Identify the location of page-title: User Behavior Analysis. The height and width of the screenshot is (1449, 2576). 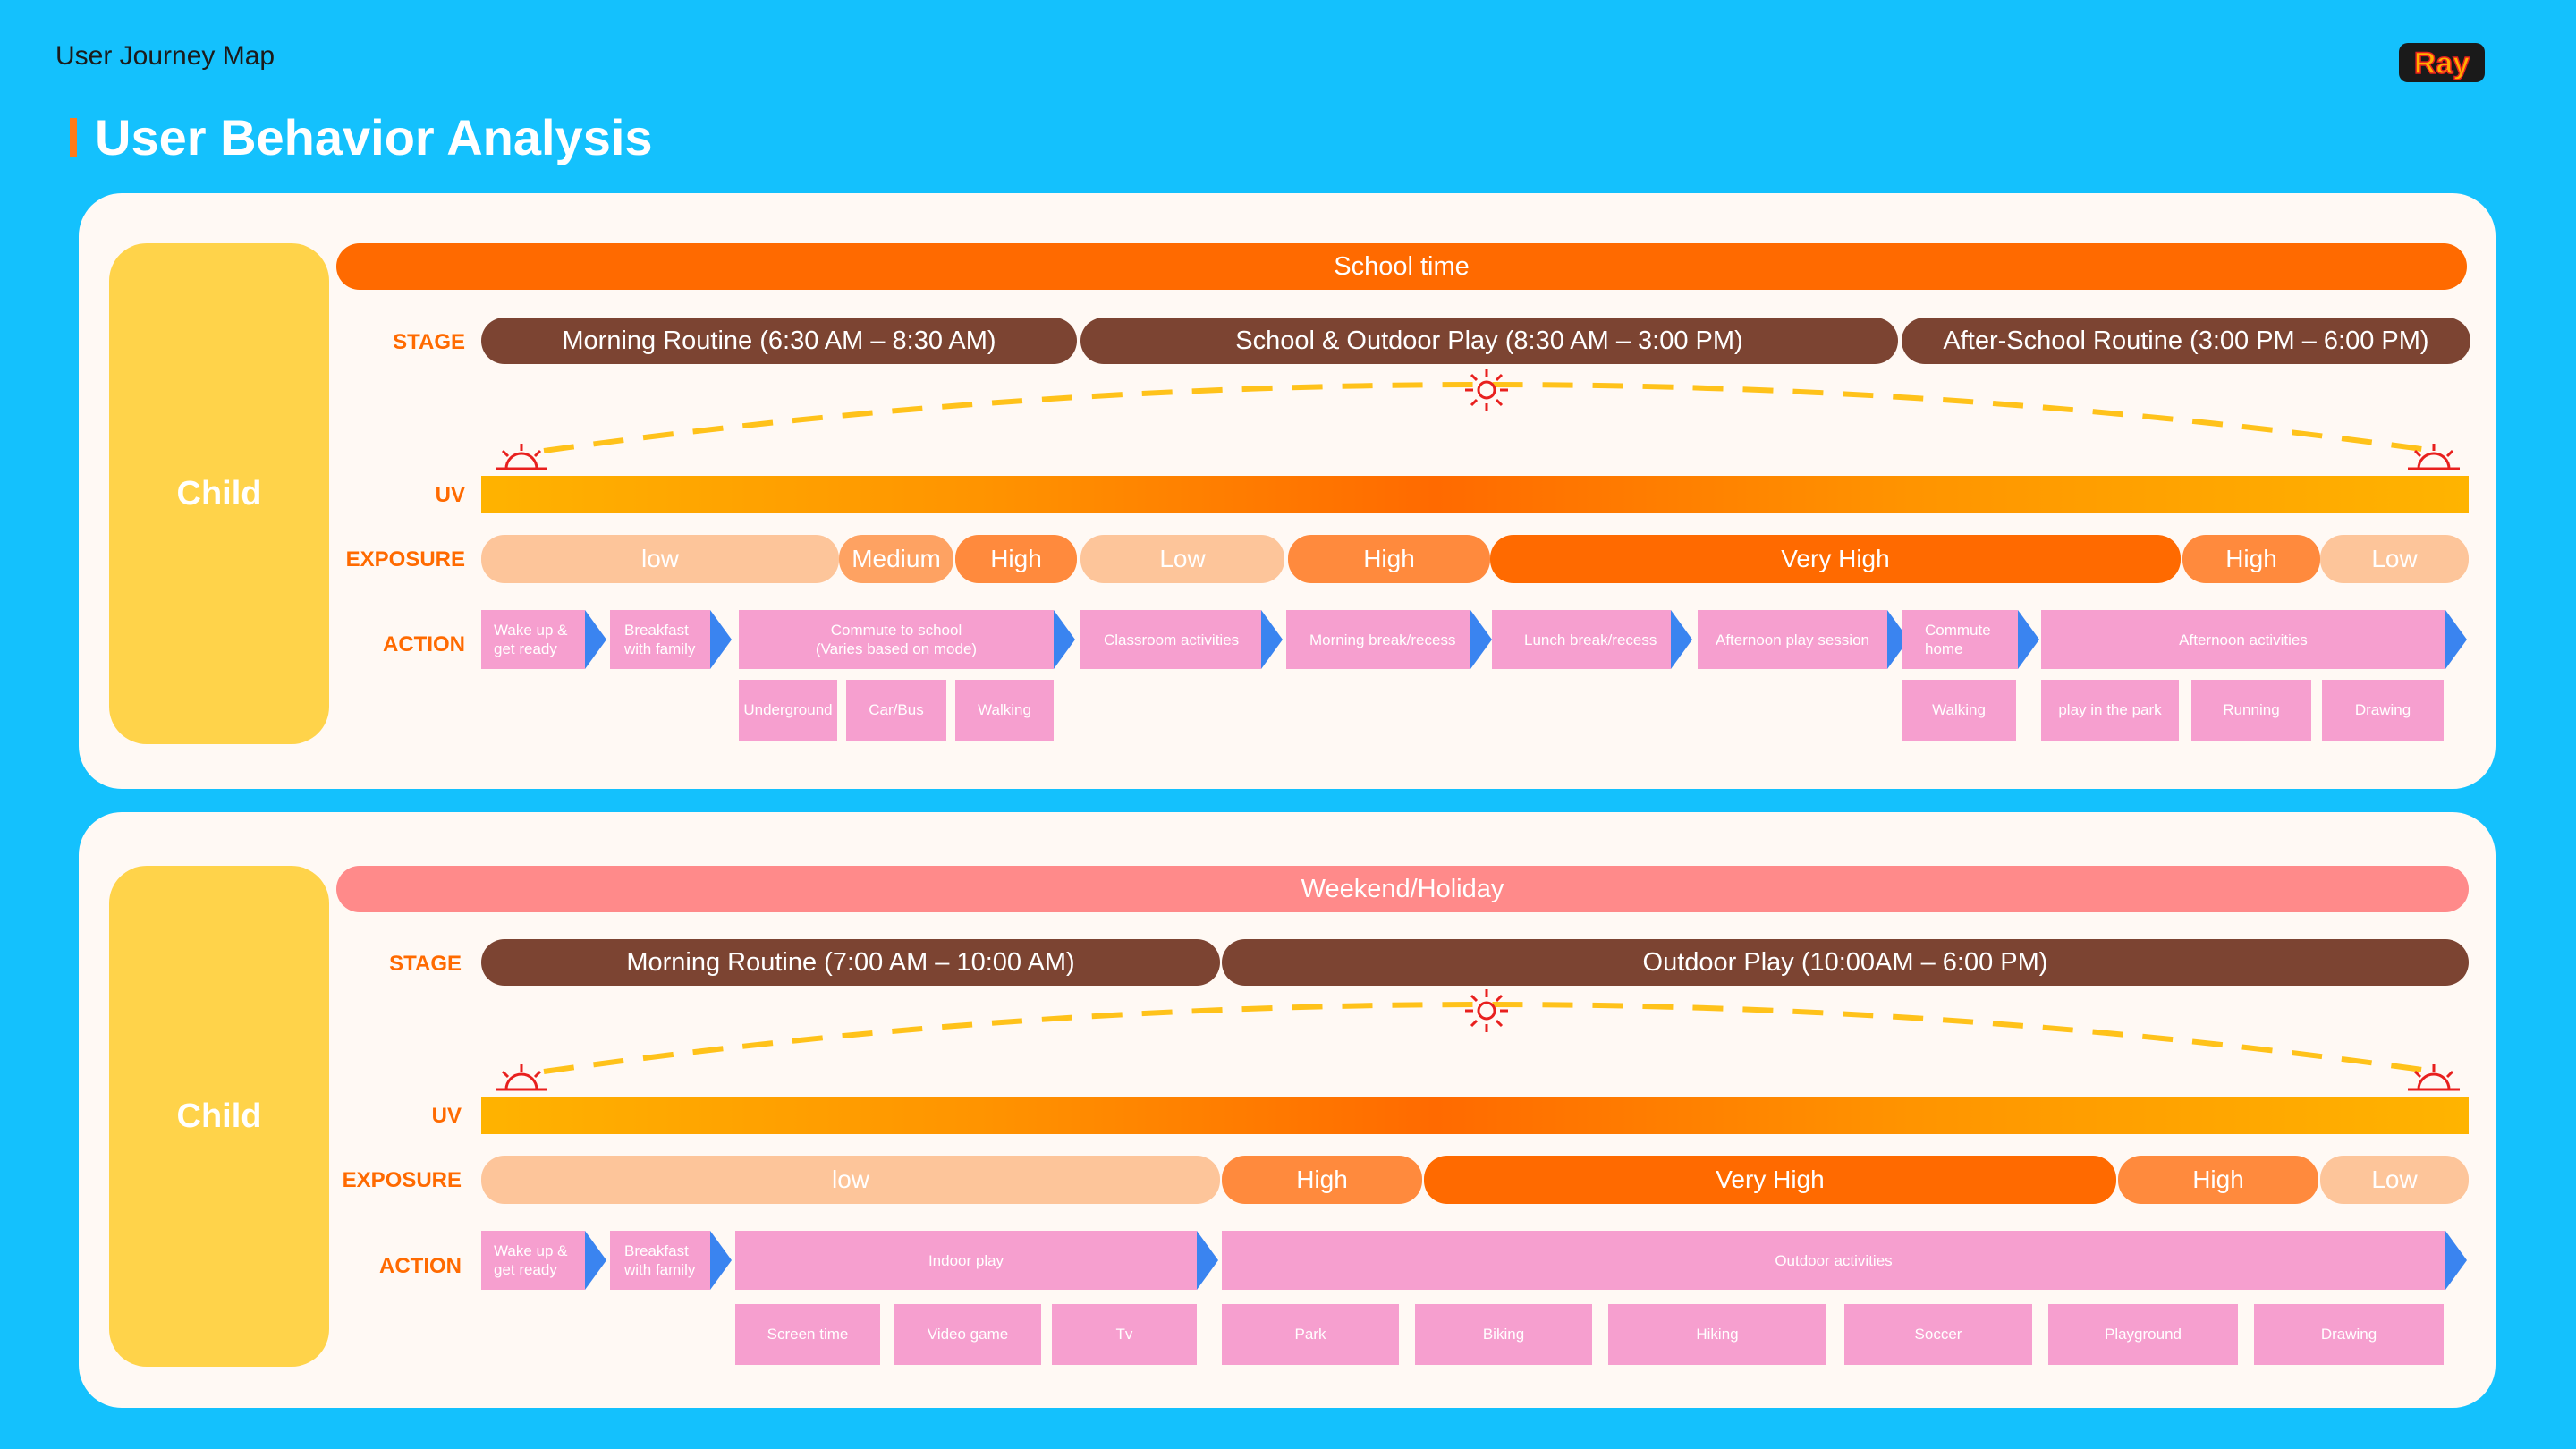
(374, 137).